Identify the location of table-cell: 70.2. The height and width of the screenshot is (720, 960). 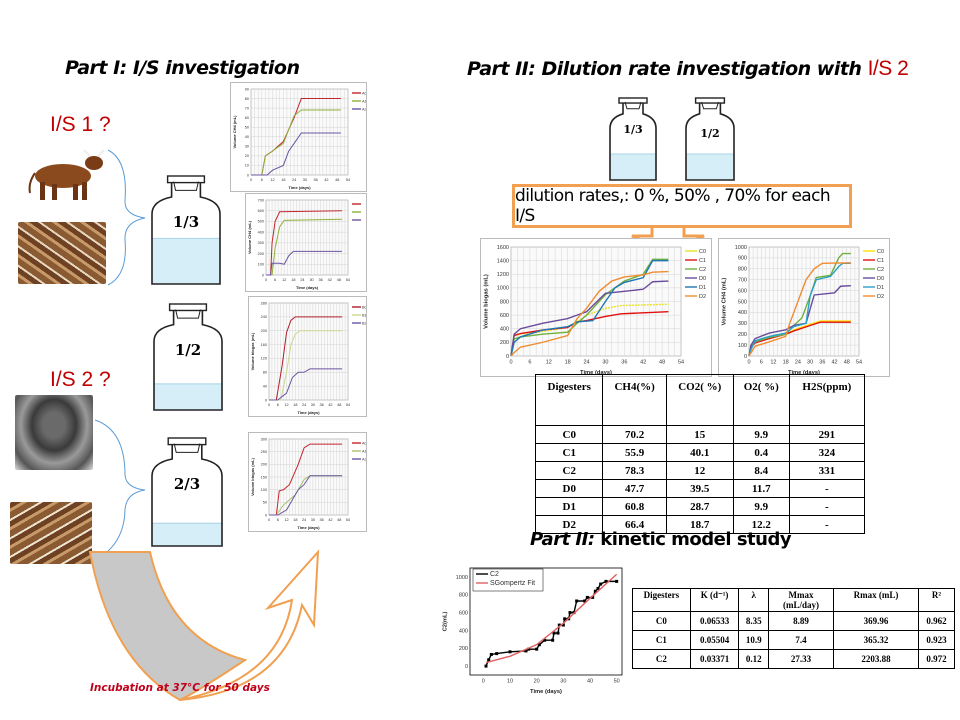
(634, 434).